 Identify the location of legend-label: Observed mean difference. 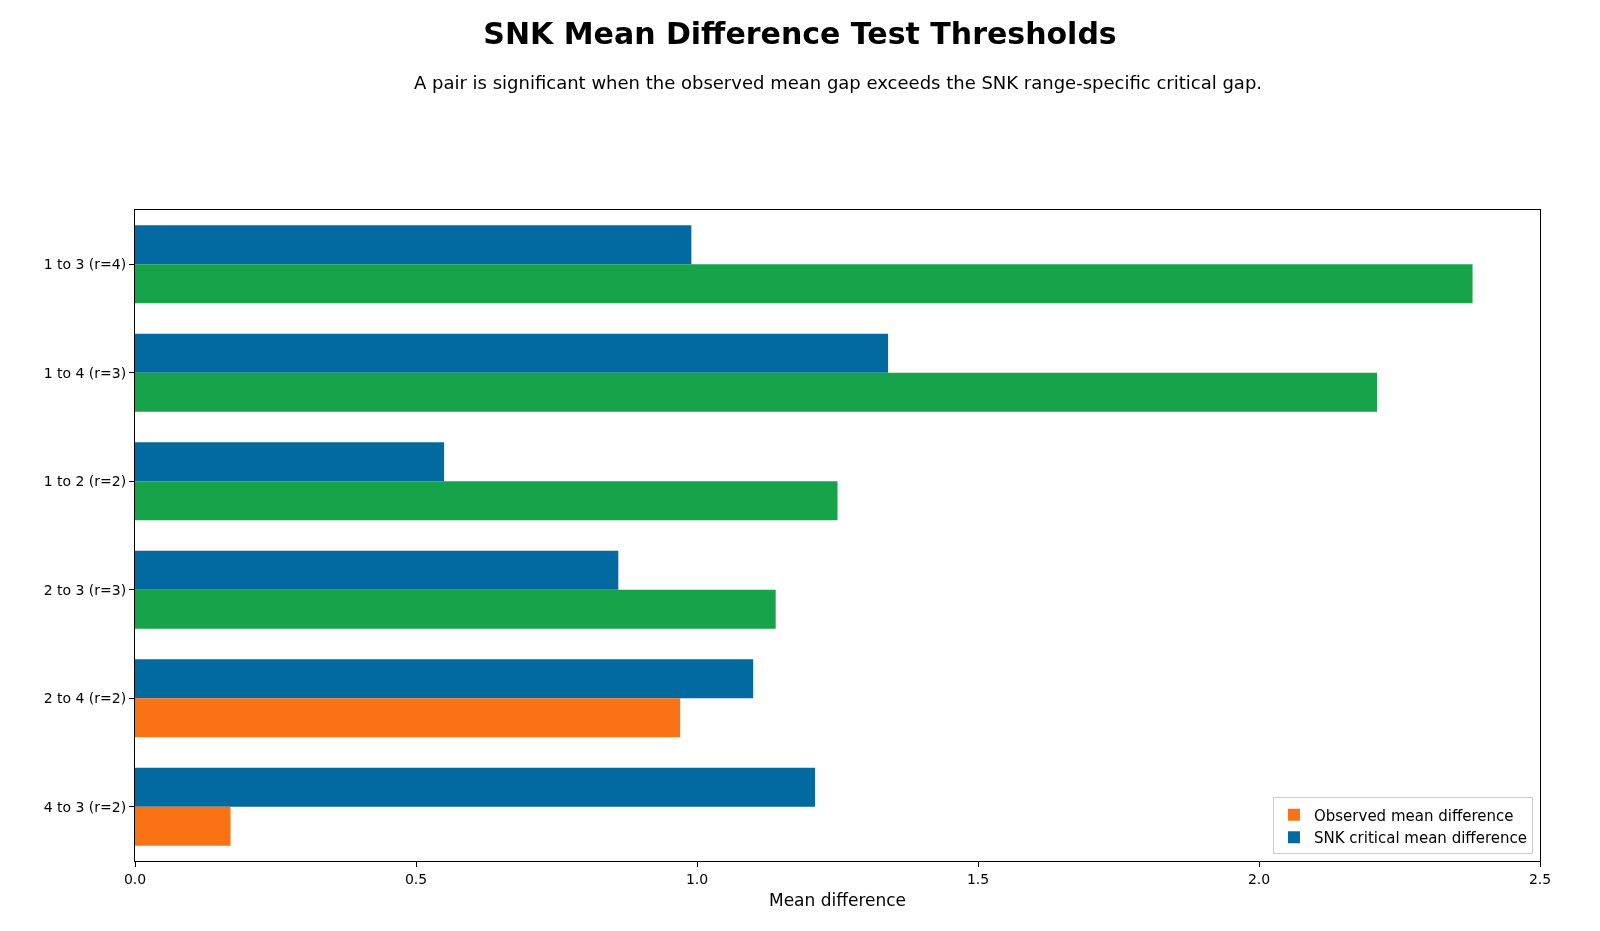
(1413, 815).